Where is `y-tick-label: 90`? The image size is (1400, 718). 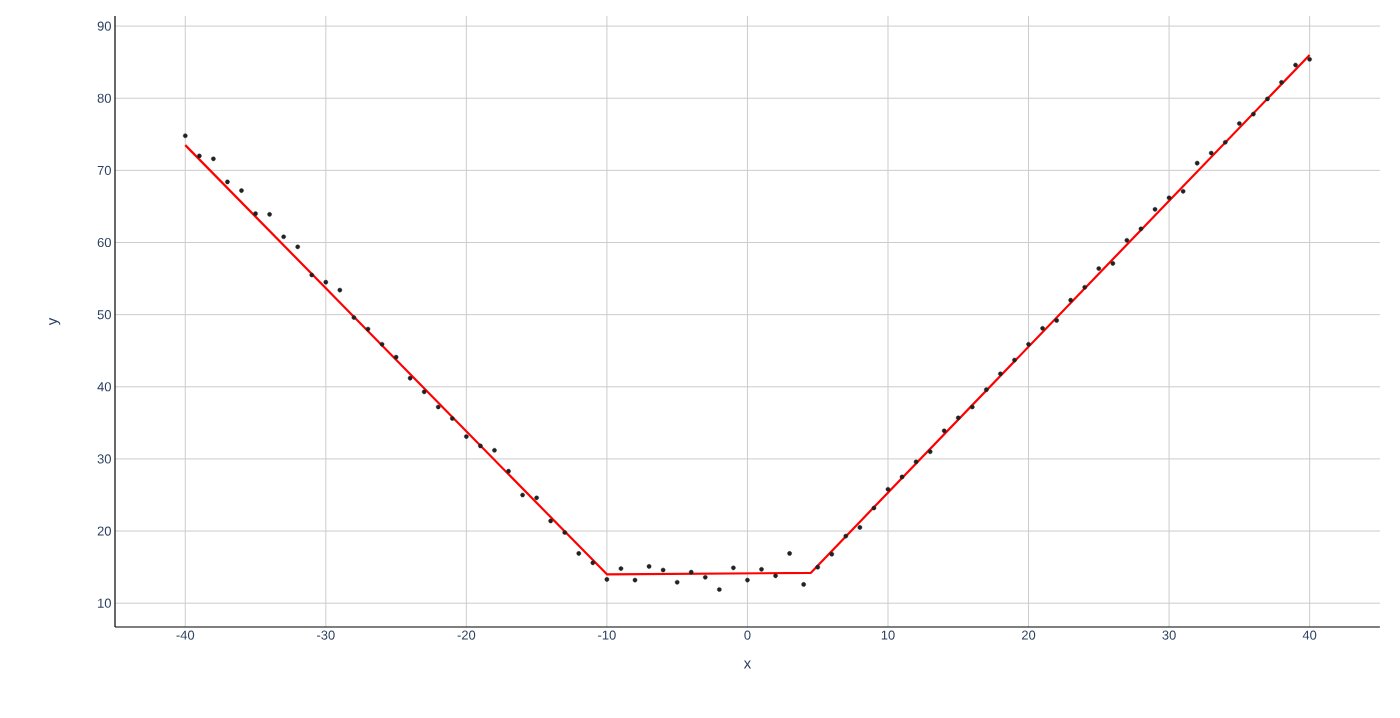
y-tick-label: 90 is located at coordinates (104, 26).